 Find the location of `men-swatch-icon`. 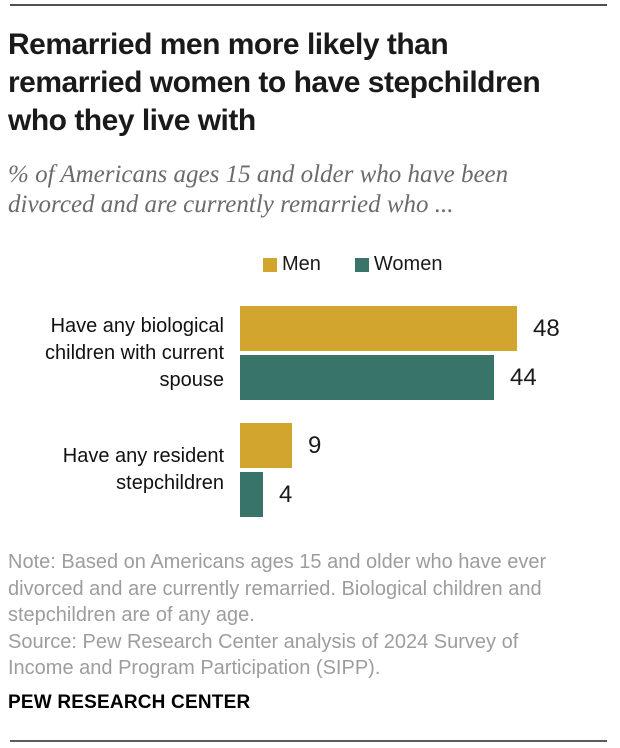

men-swatch-icon is located at coordinates (270, 264).